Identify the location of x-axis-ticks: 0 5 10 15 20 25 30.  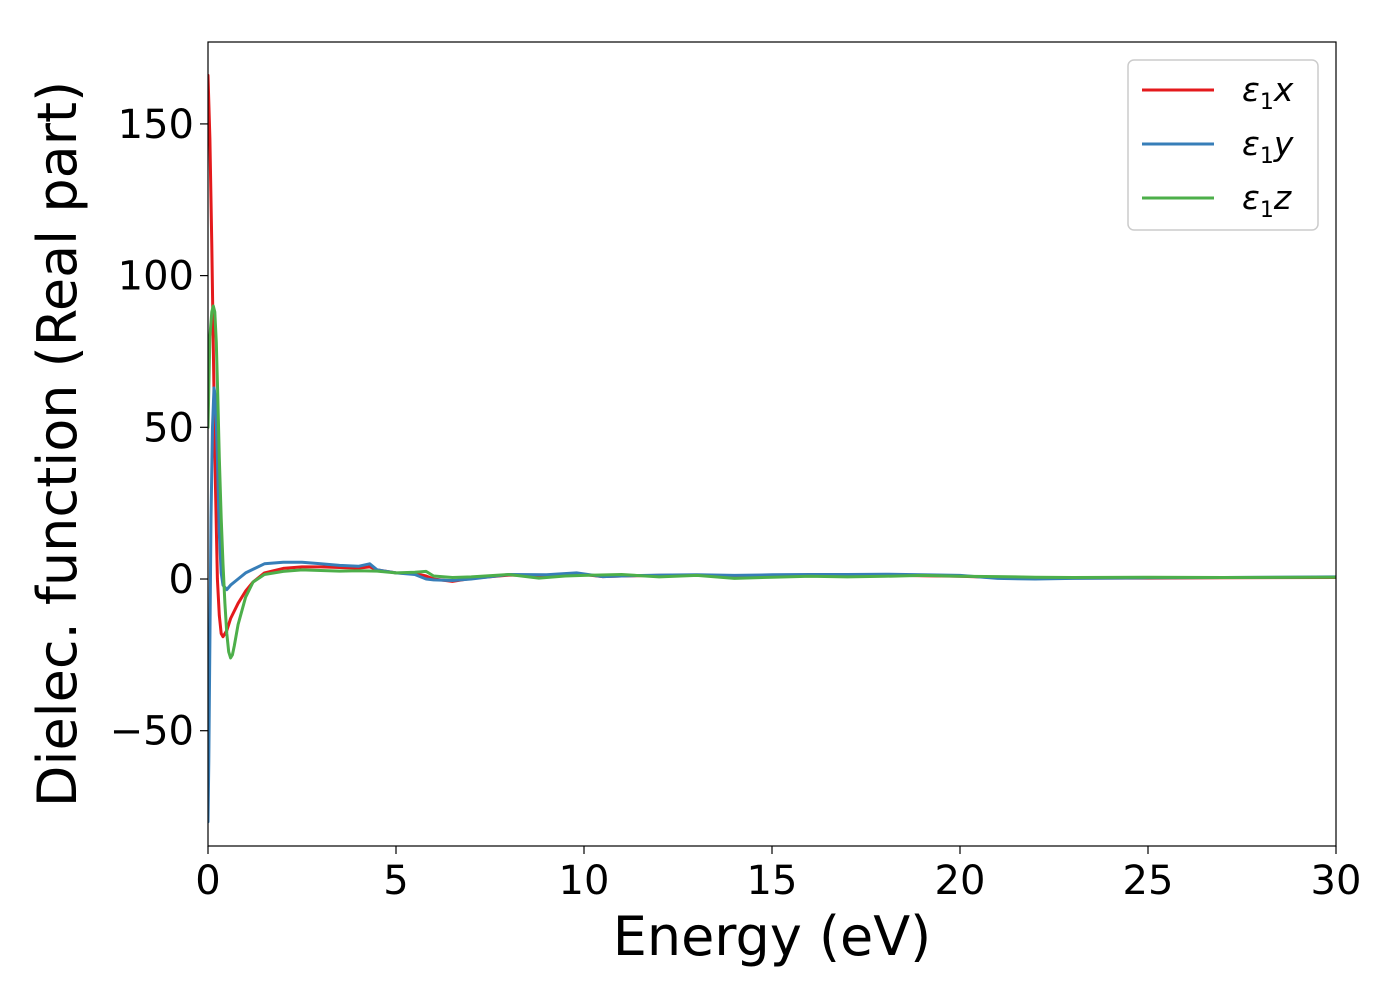
(778, 875).